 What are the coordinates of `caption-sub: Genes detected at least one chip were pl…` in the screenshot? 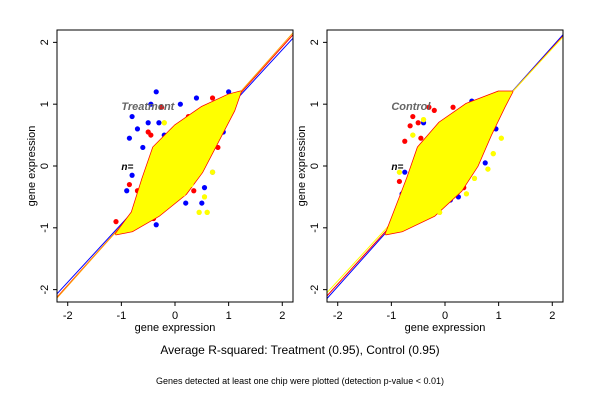 It's located at (300, 381).